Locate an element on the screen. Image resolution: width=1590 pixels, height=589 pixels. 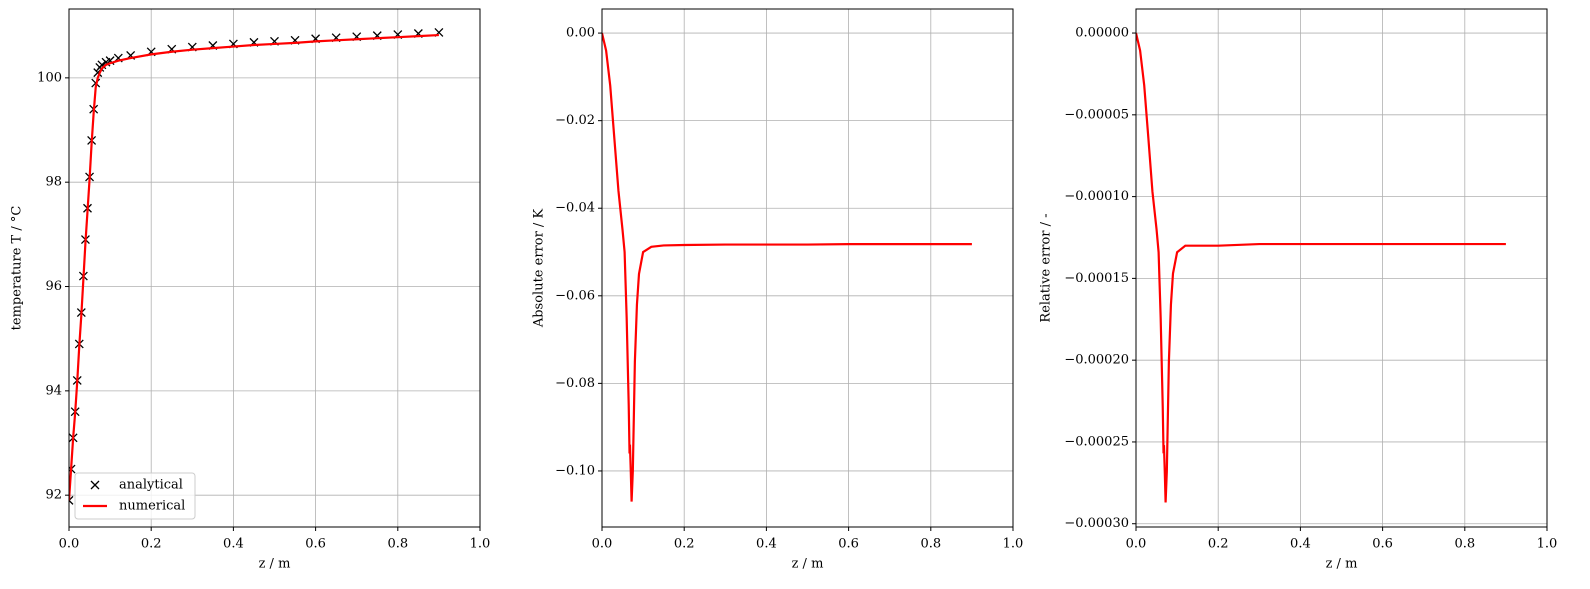
y-tick-label: −0.06 is located at coordinates (575, 295).